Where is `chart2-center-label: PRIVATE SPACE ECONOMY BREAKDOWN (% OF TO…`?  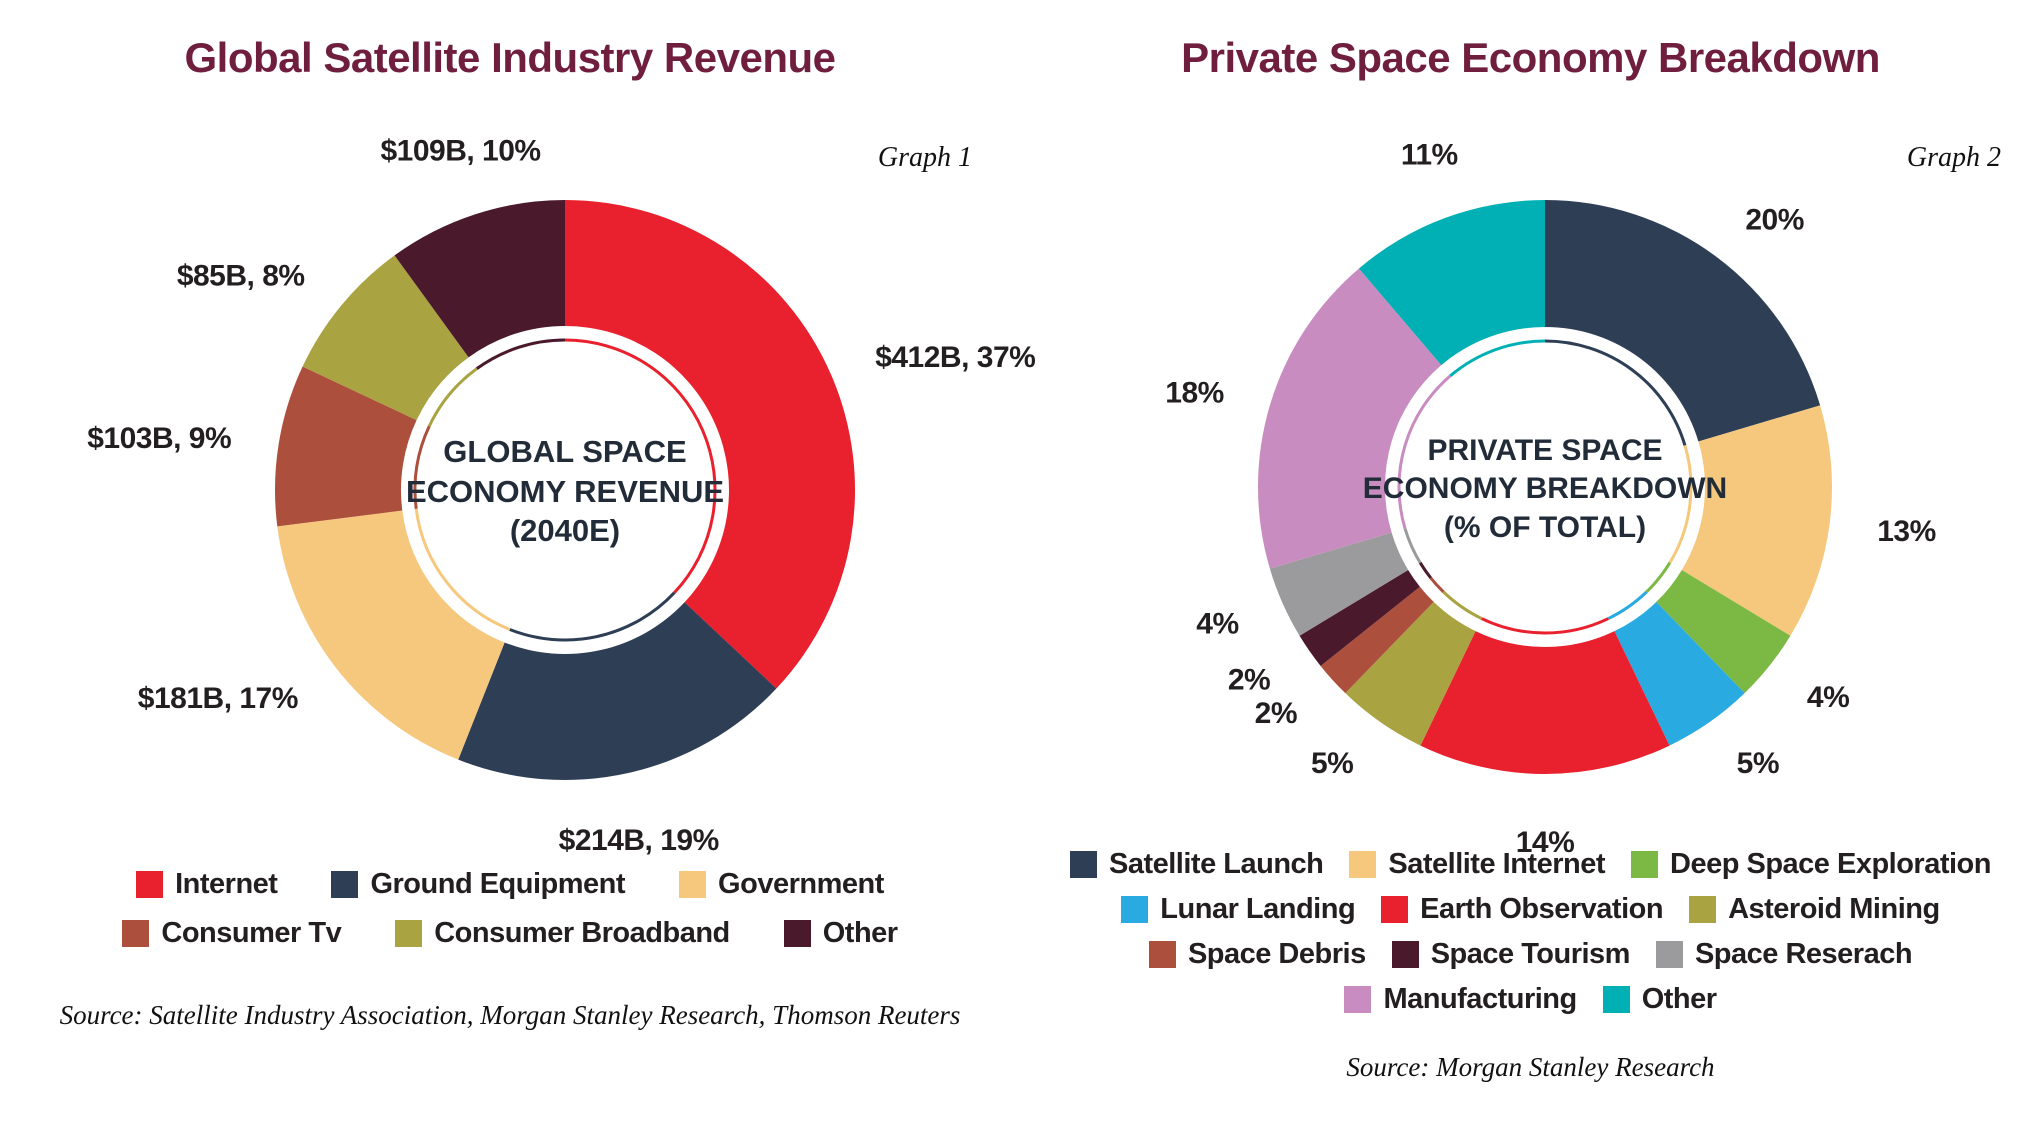 chart2-center-label: PRIVATE SPACE ECONOMY BREAKDOWN (% OF TO… is located at coordinates (1545, 489).